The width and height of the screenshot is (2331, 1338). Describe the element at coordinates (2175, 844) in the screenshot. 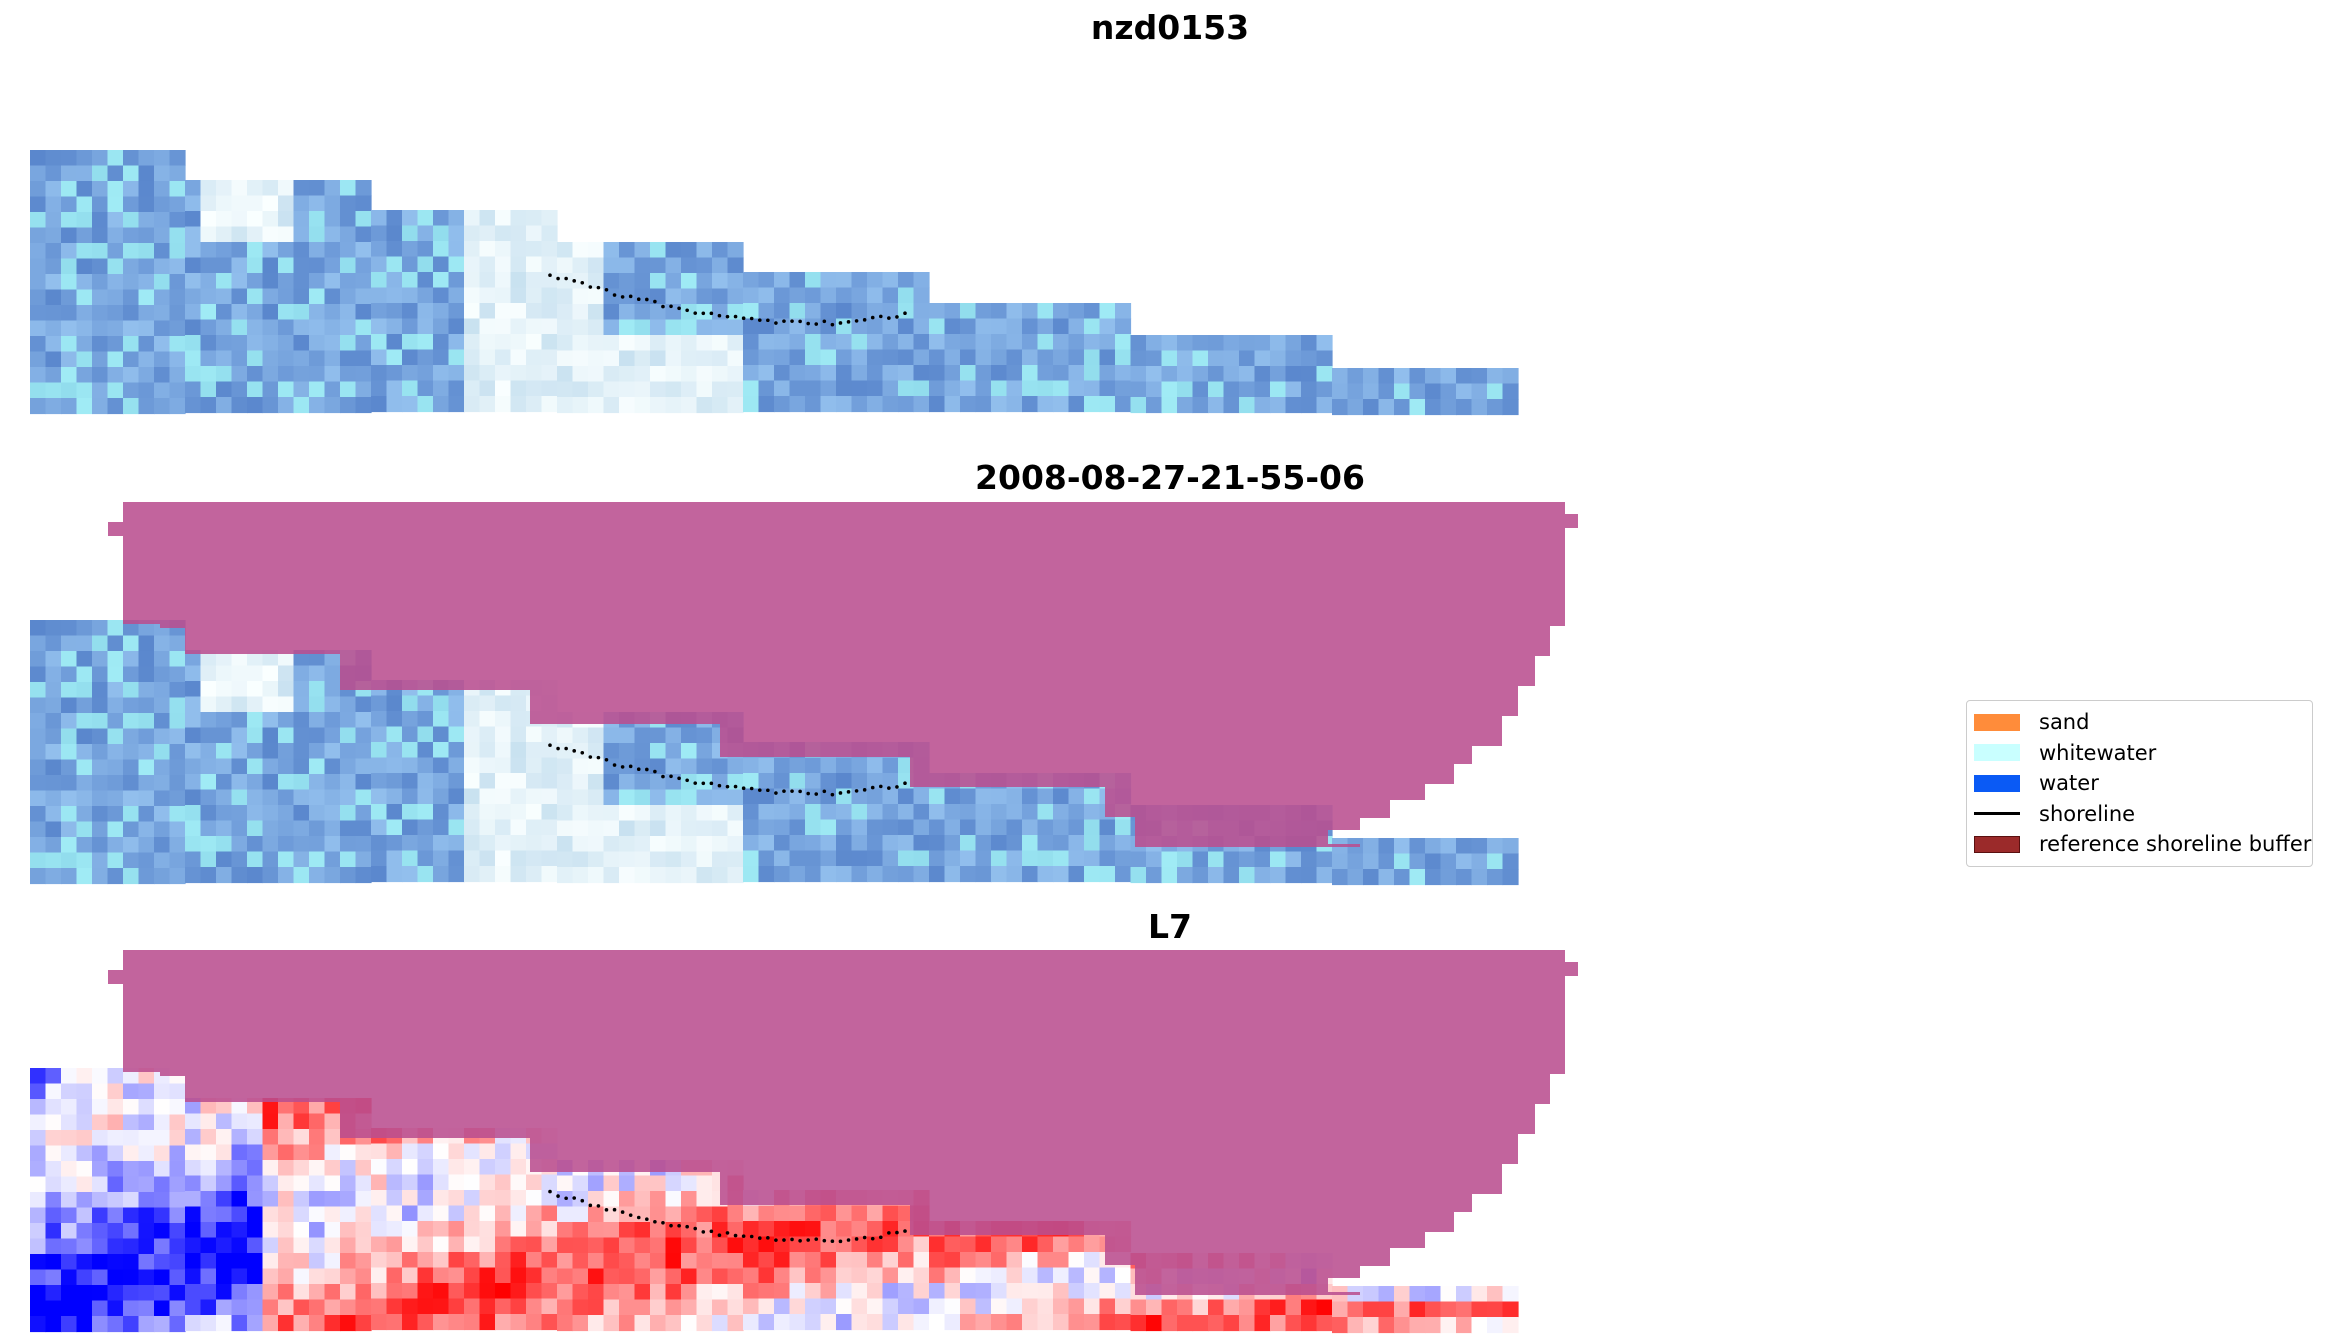

I see `legend-label-buffer: reference shoreline buffer` at that location.